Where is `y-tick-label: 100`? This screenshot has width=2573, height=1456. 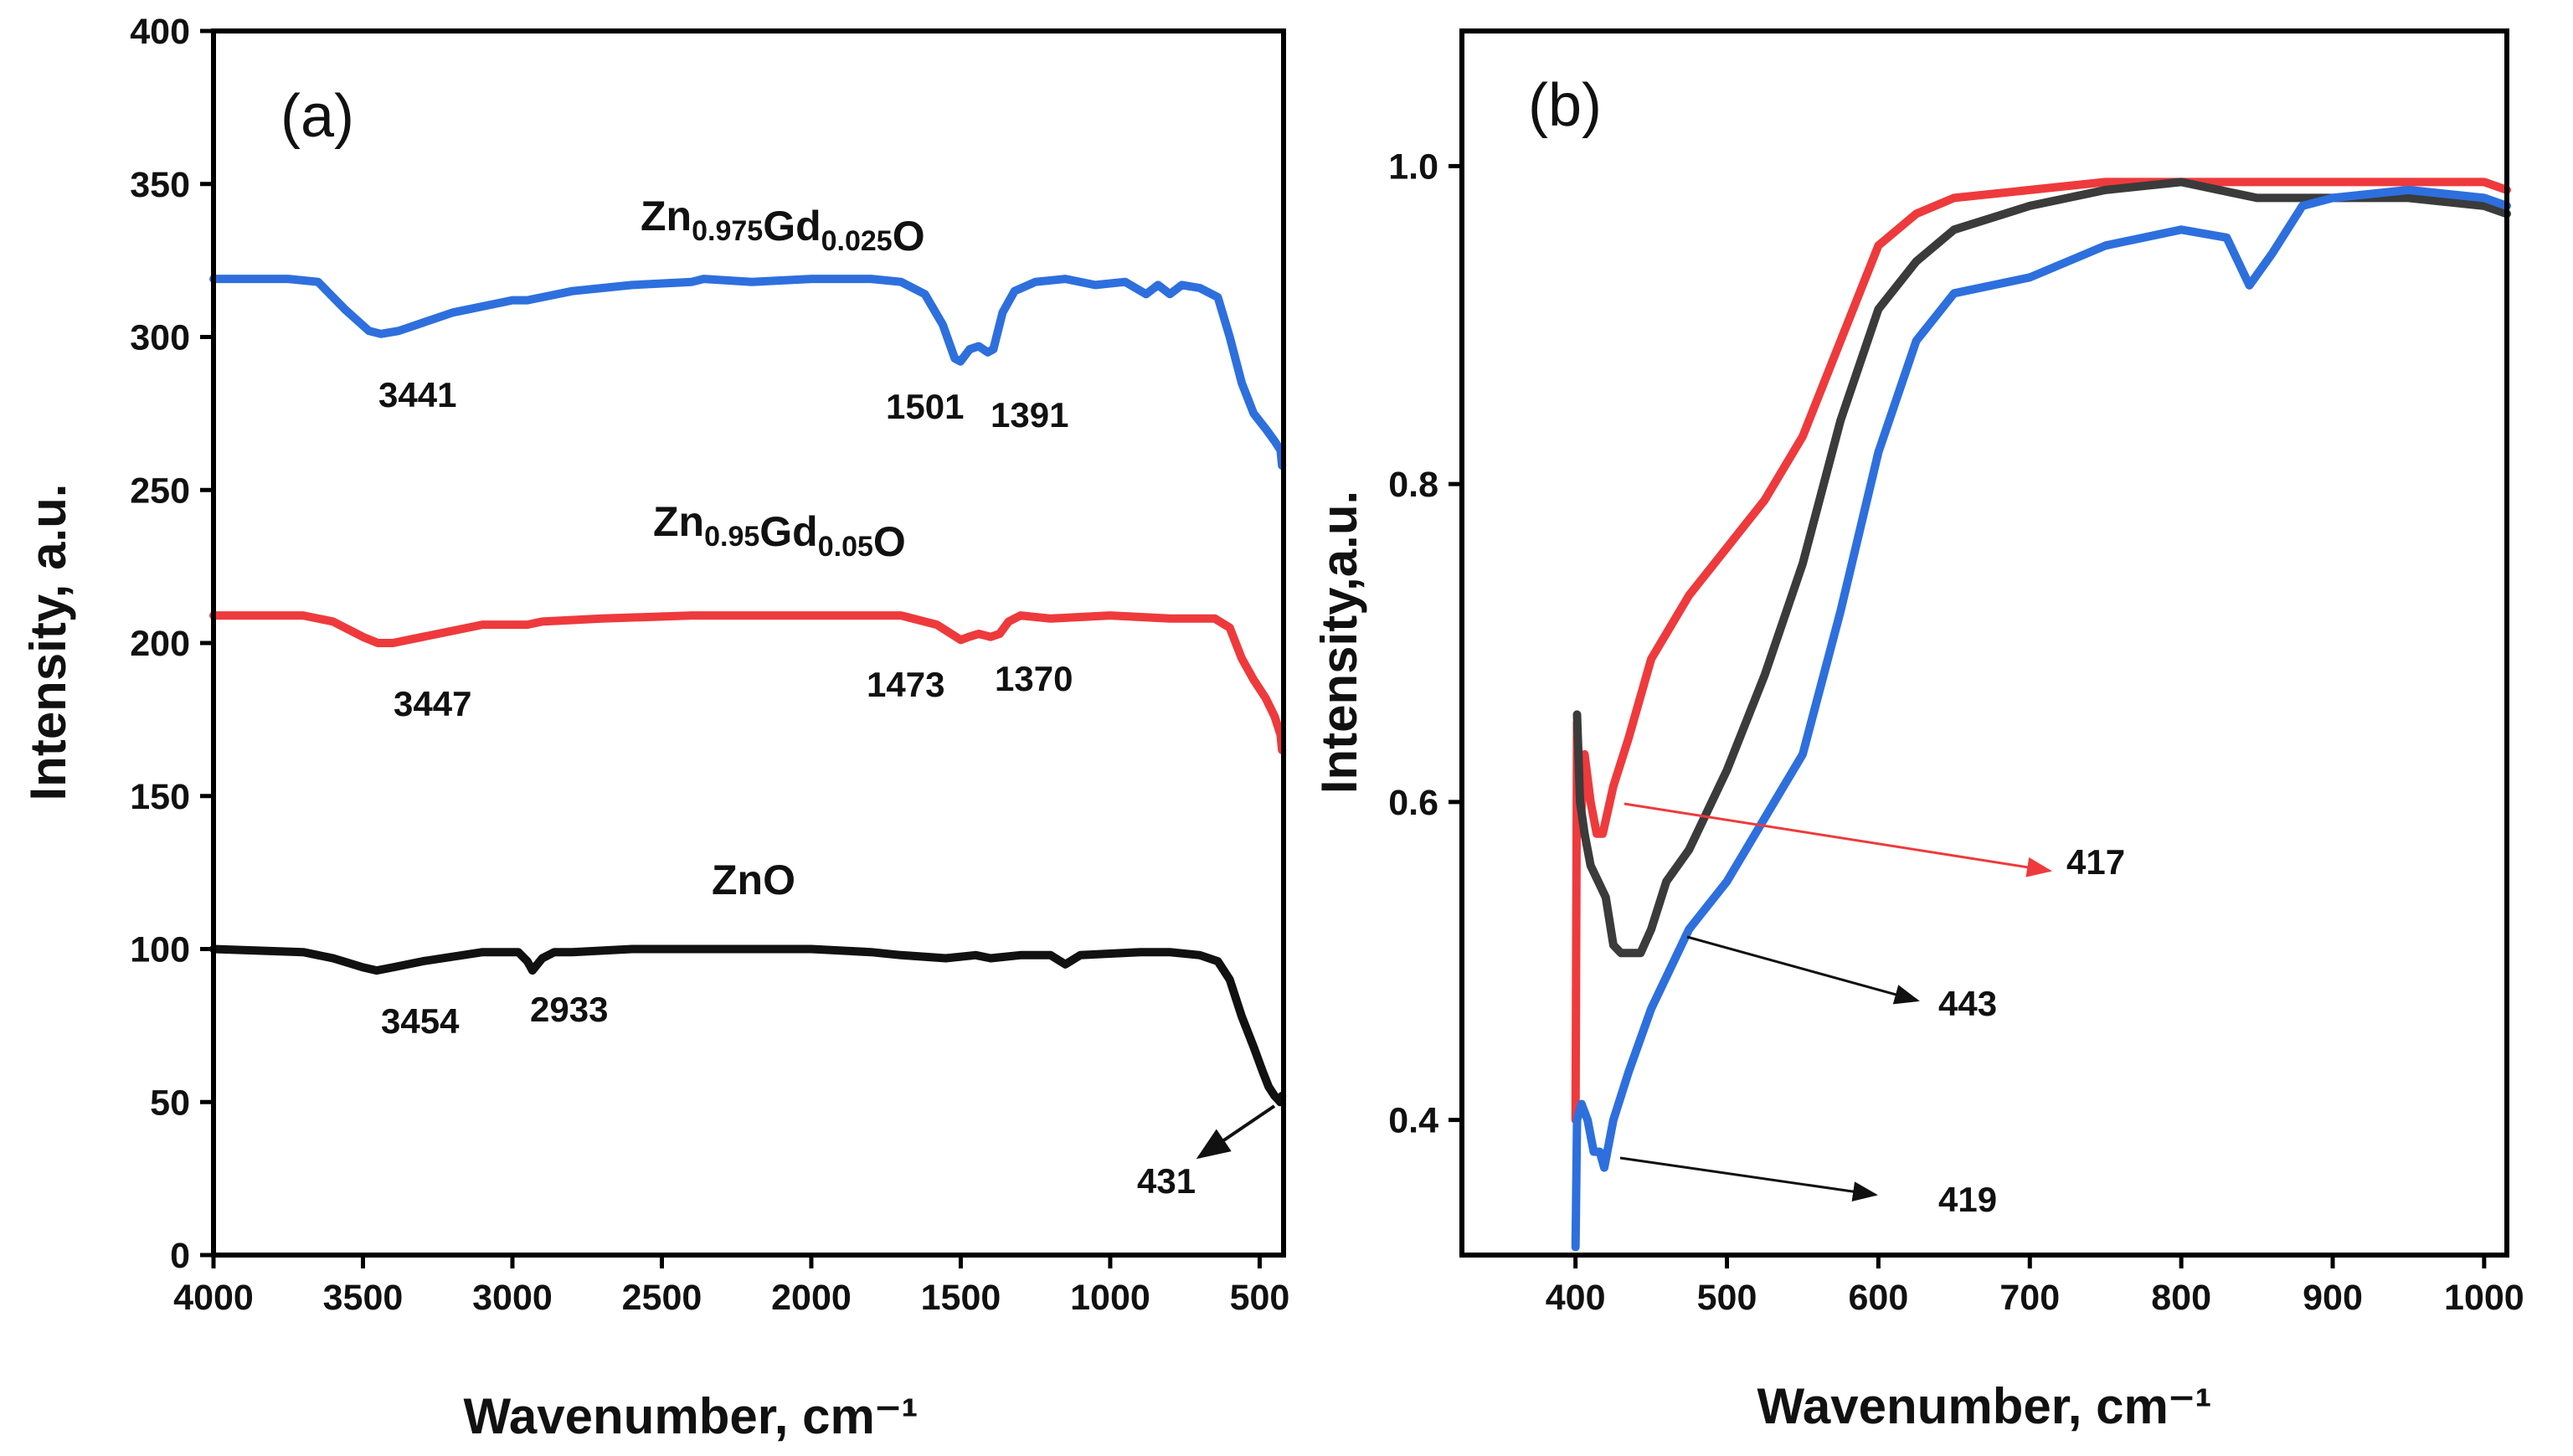
y-tick-label: 100 is located at coordinates (160, 950).